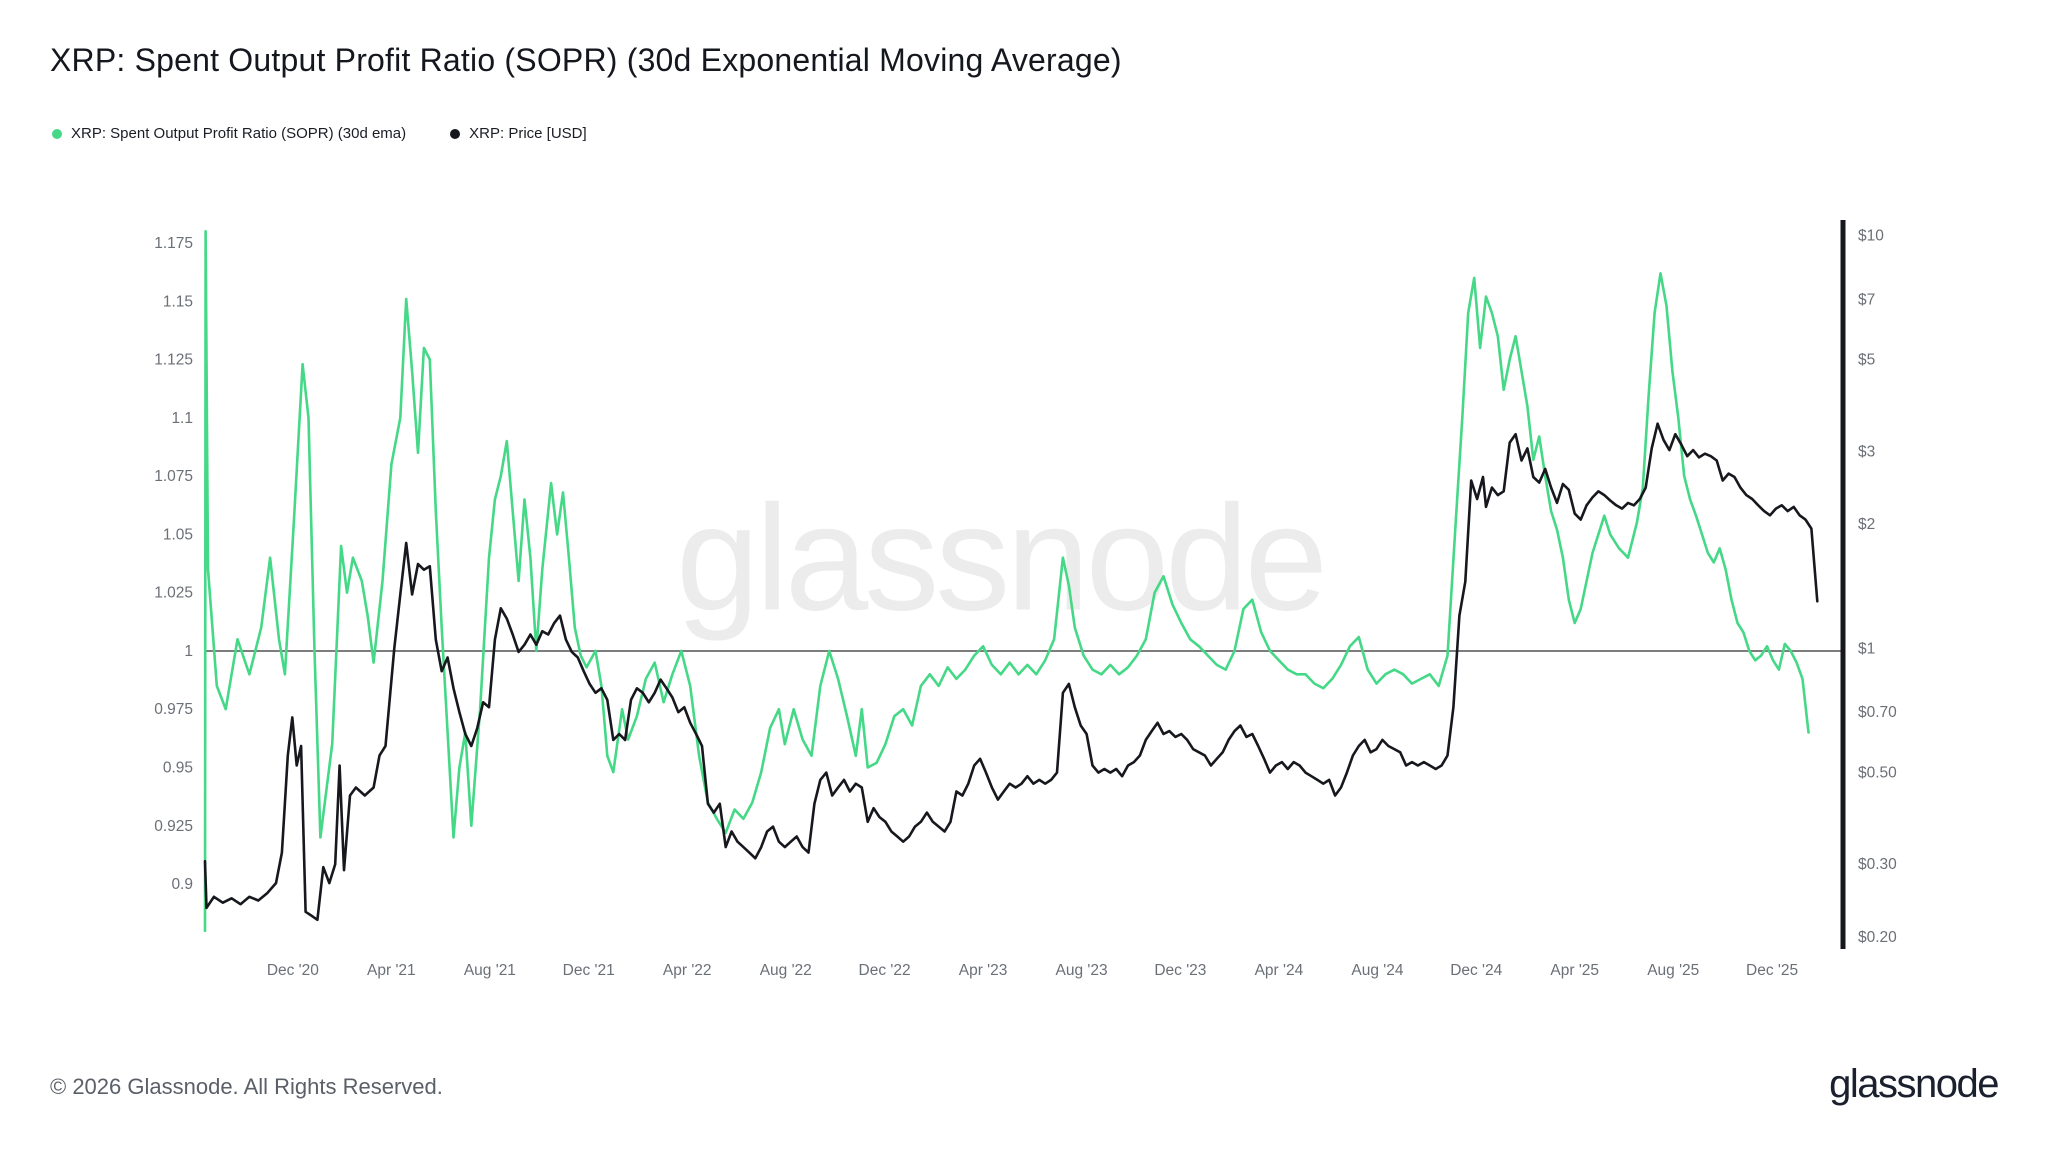  Describe the element at coordinates (983, 970) in the screenshot. I see `x-axis-tick-label: Apr '23` at that location.